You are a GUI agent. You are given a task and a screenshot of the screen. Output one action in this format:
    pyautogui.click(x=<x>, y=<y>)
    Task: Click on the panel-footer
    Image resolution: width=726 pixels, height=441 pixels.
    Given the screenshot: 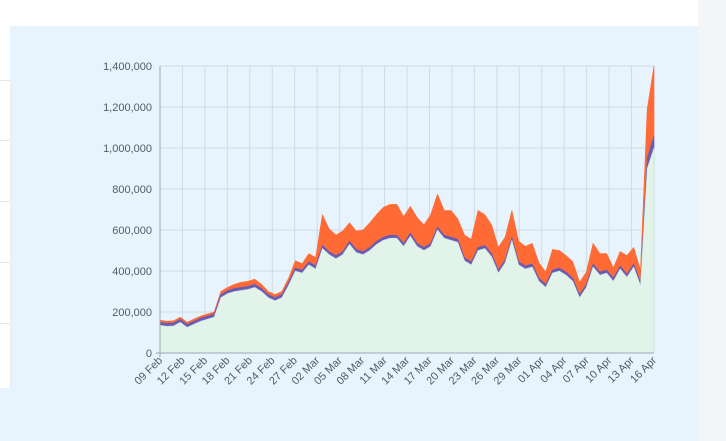 What is the action you would take?
    pyautogui.click(x=349, y=414)
    